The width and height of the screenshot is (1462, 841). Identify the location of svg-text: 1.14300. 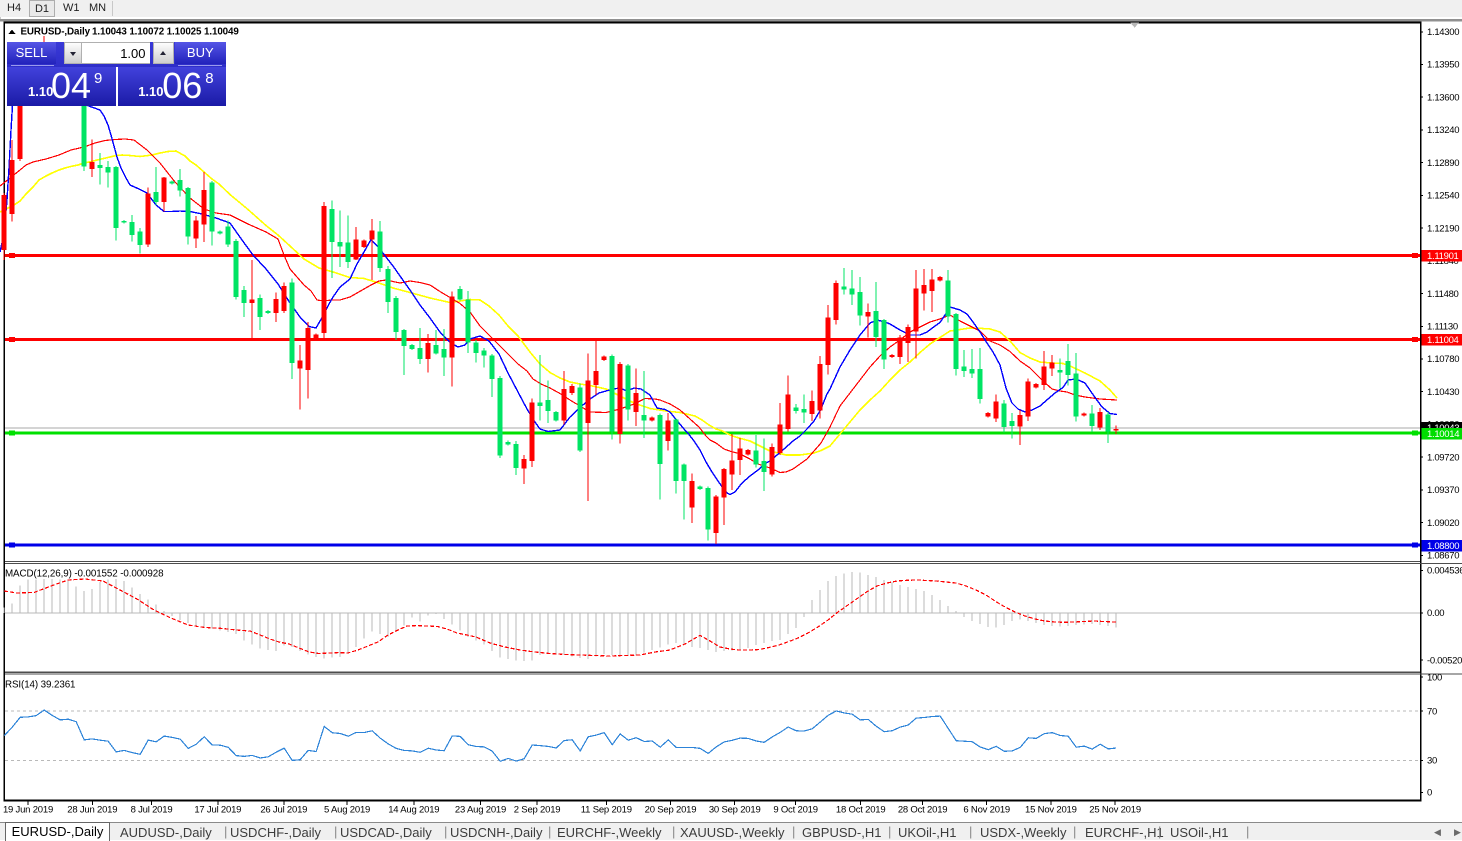
(1443, 32).